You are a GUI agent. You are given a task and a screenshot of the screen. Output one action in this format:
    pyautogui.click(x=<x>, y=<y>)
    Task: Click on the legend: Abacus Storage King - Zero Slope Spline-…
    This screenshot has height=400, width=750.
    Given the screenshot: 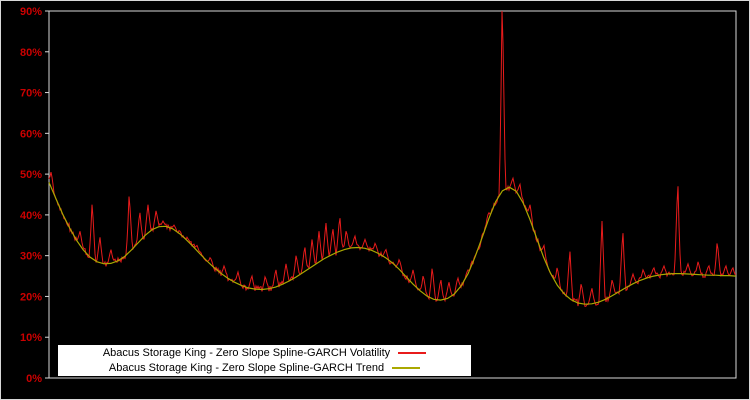 What is the action you would take?
    pyautogui.click(x=264, y=360)
    